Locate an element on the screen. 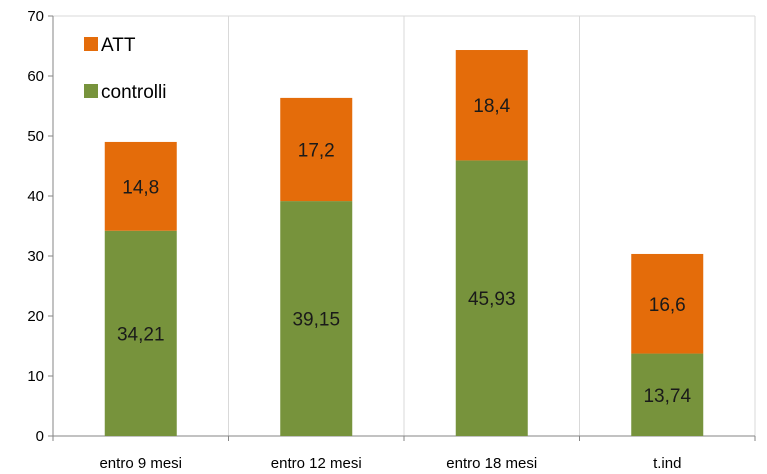 The height and width of the screenshot is (474, 767). y-tick-label: 10 is located at coordinates (35, 376).